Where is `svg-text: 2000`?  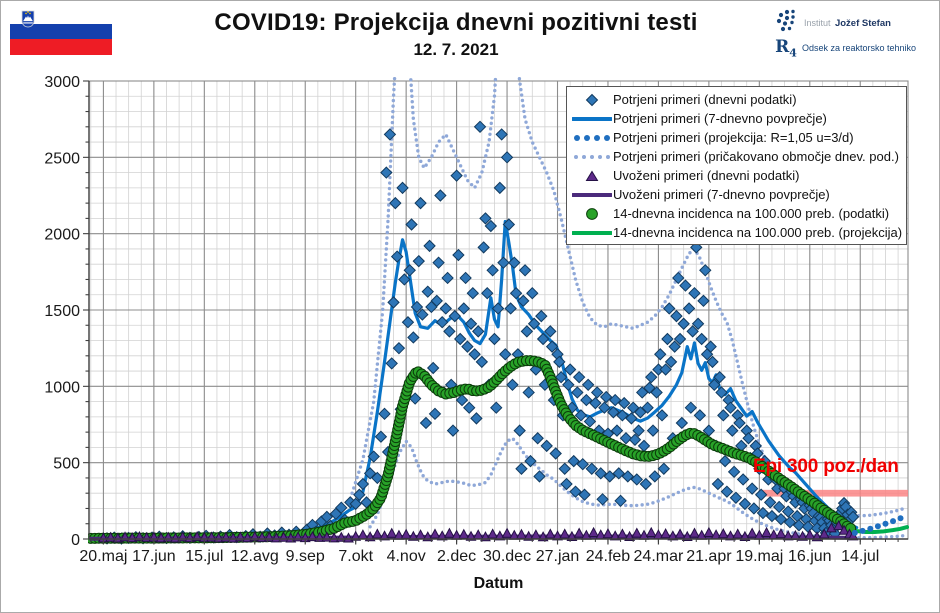 svg-text: 2000 is located at coordinates (62, 235).